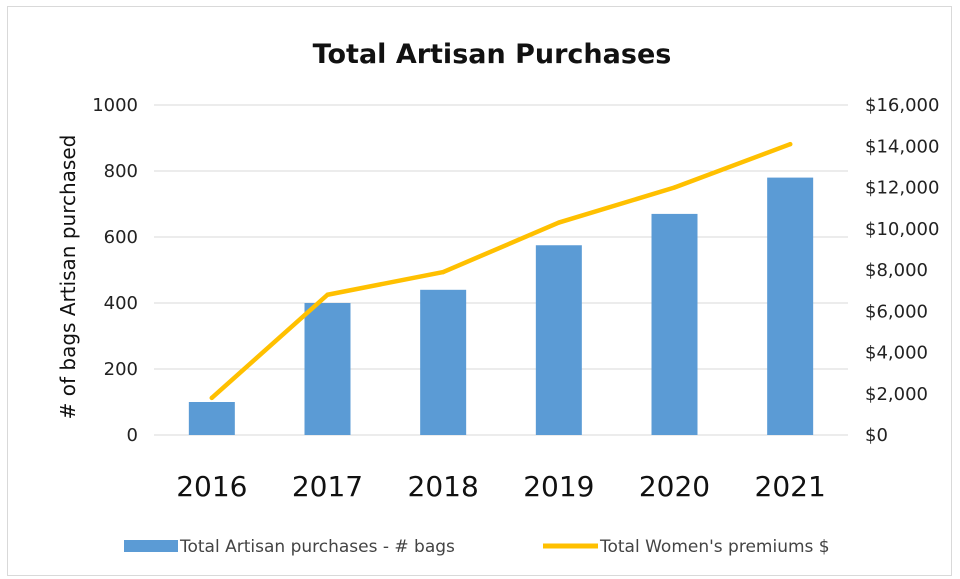 The width and height of the screenshot is (960, 579). What do you see at coordinates (68, 277) in the screenshot?
I see `y-axis-label: # of bags Artisan purchased` at bounding box center [68, 277].